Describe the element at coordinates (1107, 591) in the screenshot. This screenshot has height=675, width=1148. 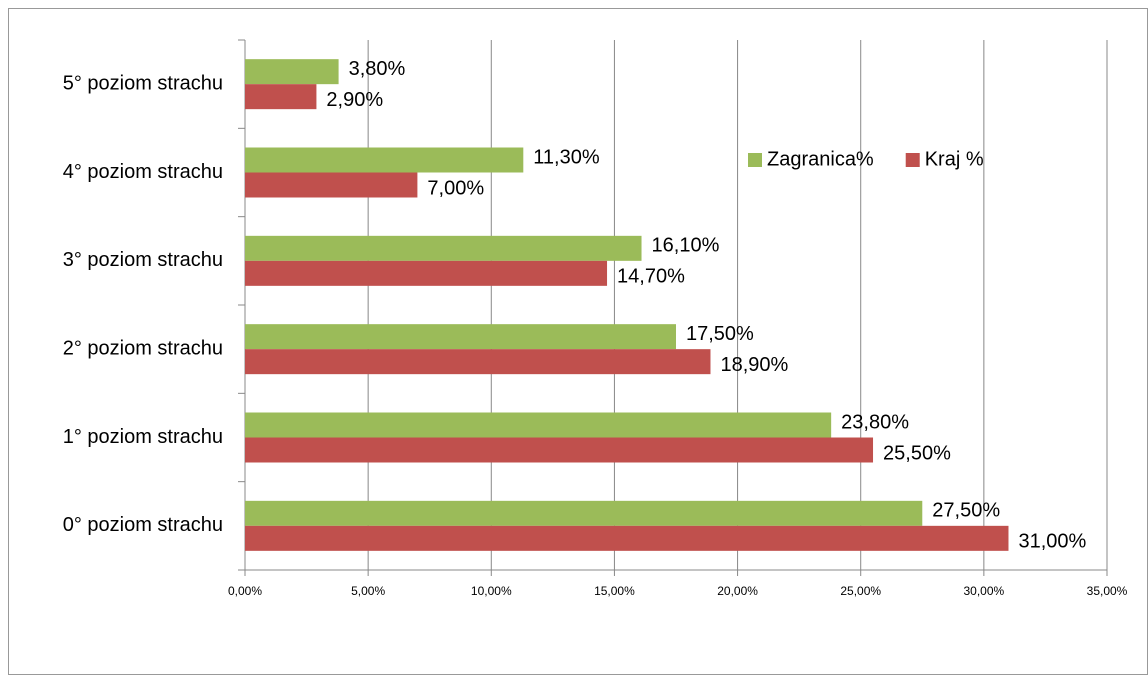
I see `x-tick-label: 35,00%` at that location.